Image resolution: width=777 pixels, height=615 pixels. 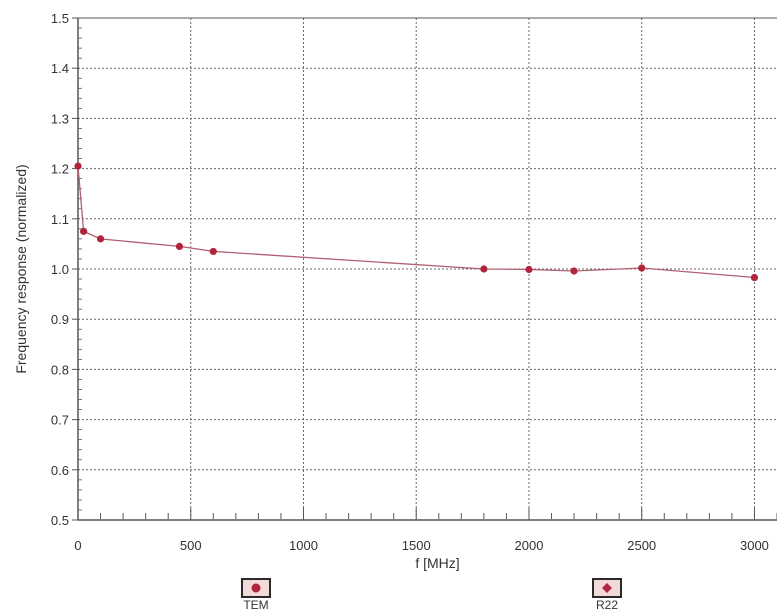 What do you see at coordinates (60, 219) in the screenshot?
I see `y-tick-label: 1.1` at bounding box center [60, 219].